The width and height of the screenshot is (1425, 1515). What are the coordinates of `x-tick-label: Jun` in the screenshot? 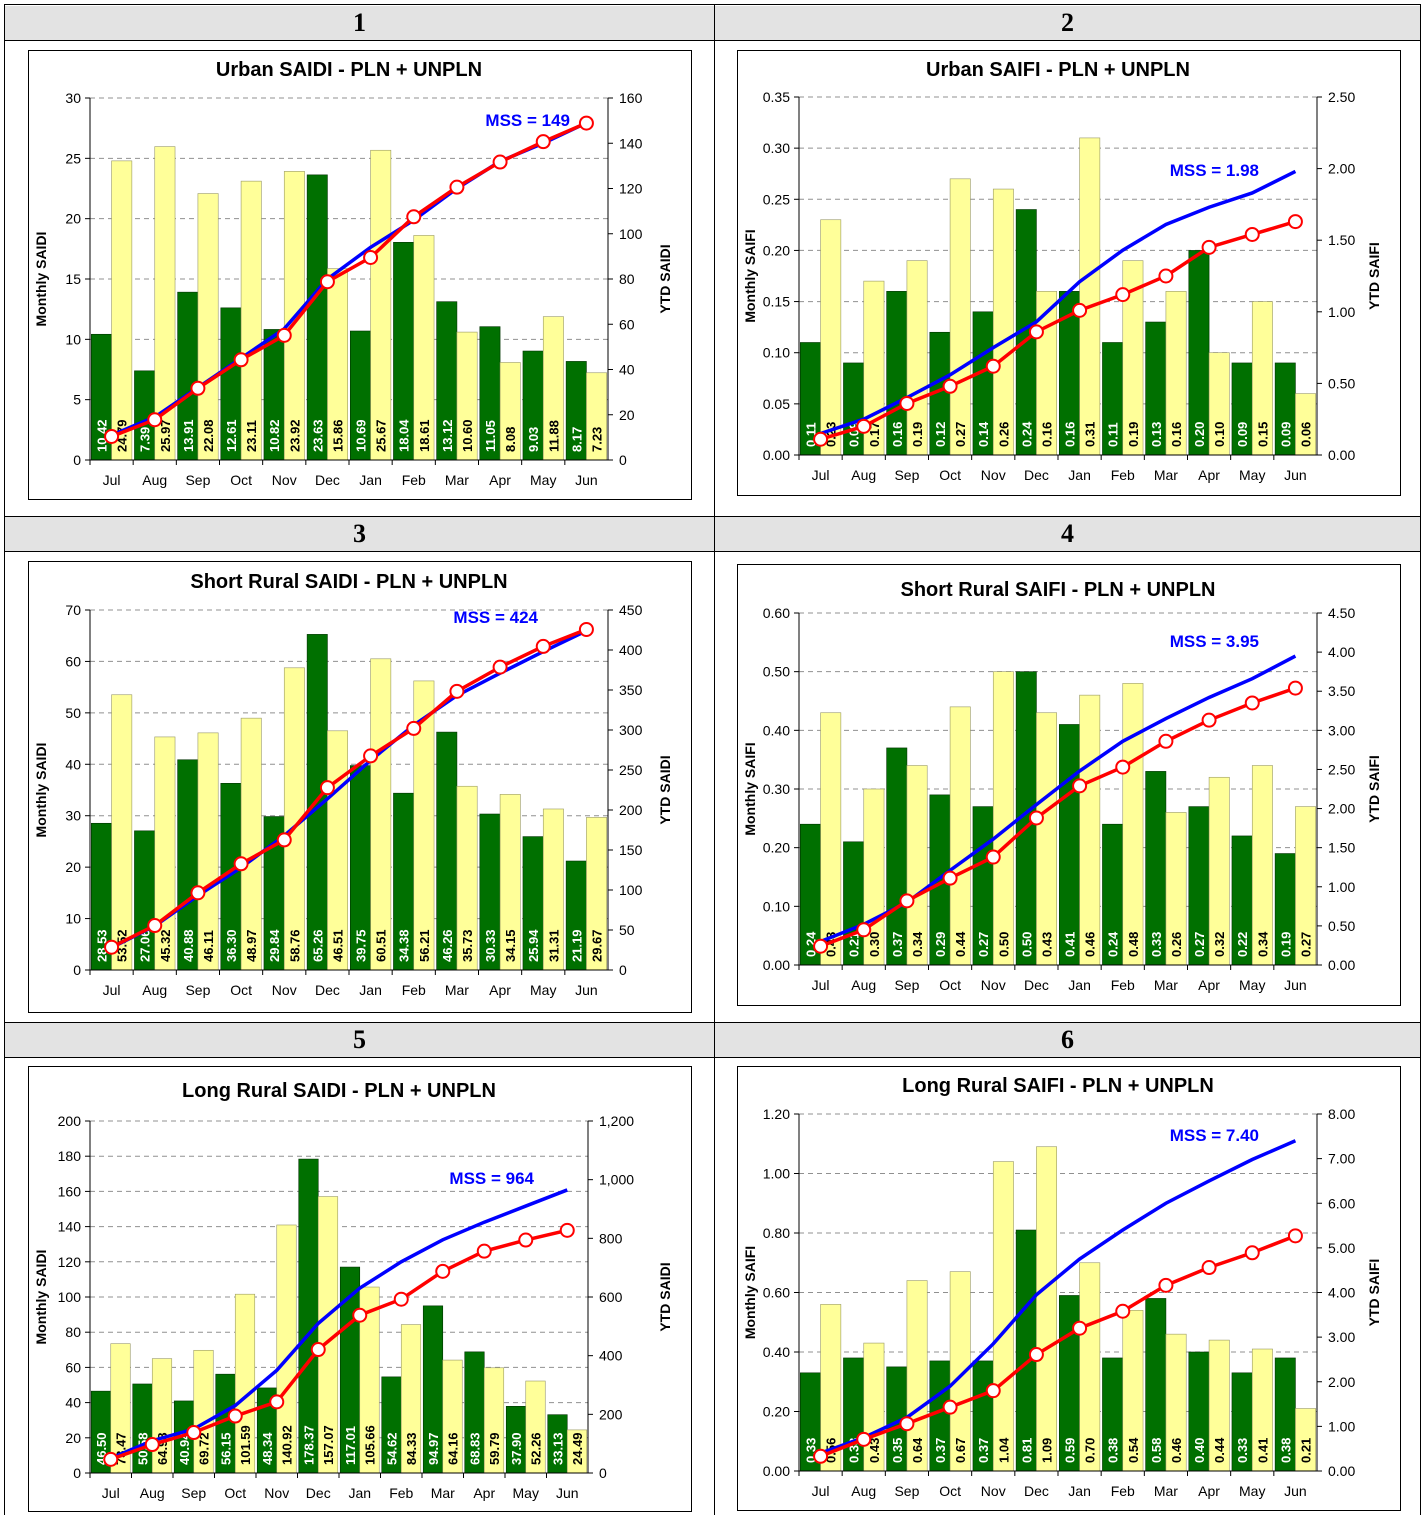 It's located at (567, 1493).